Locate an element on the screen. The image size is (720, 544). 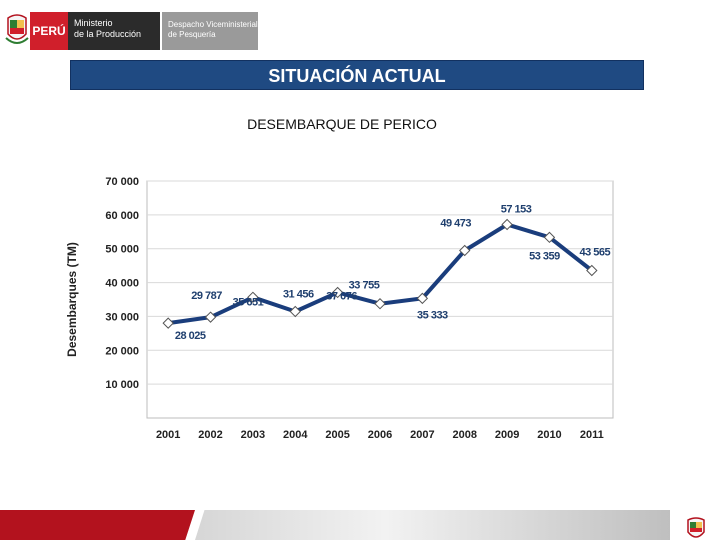
x-tick-label: 2005 is located at coordinates (337, 435).